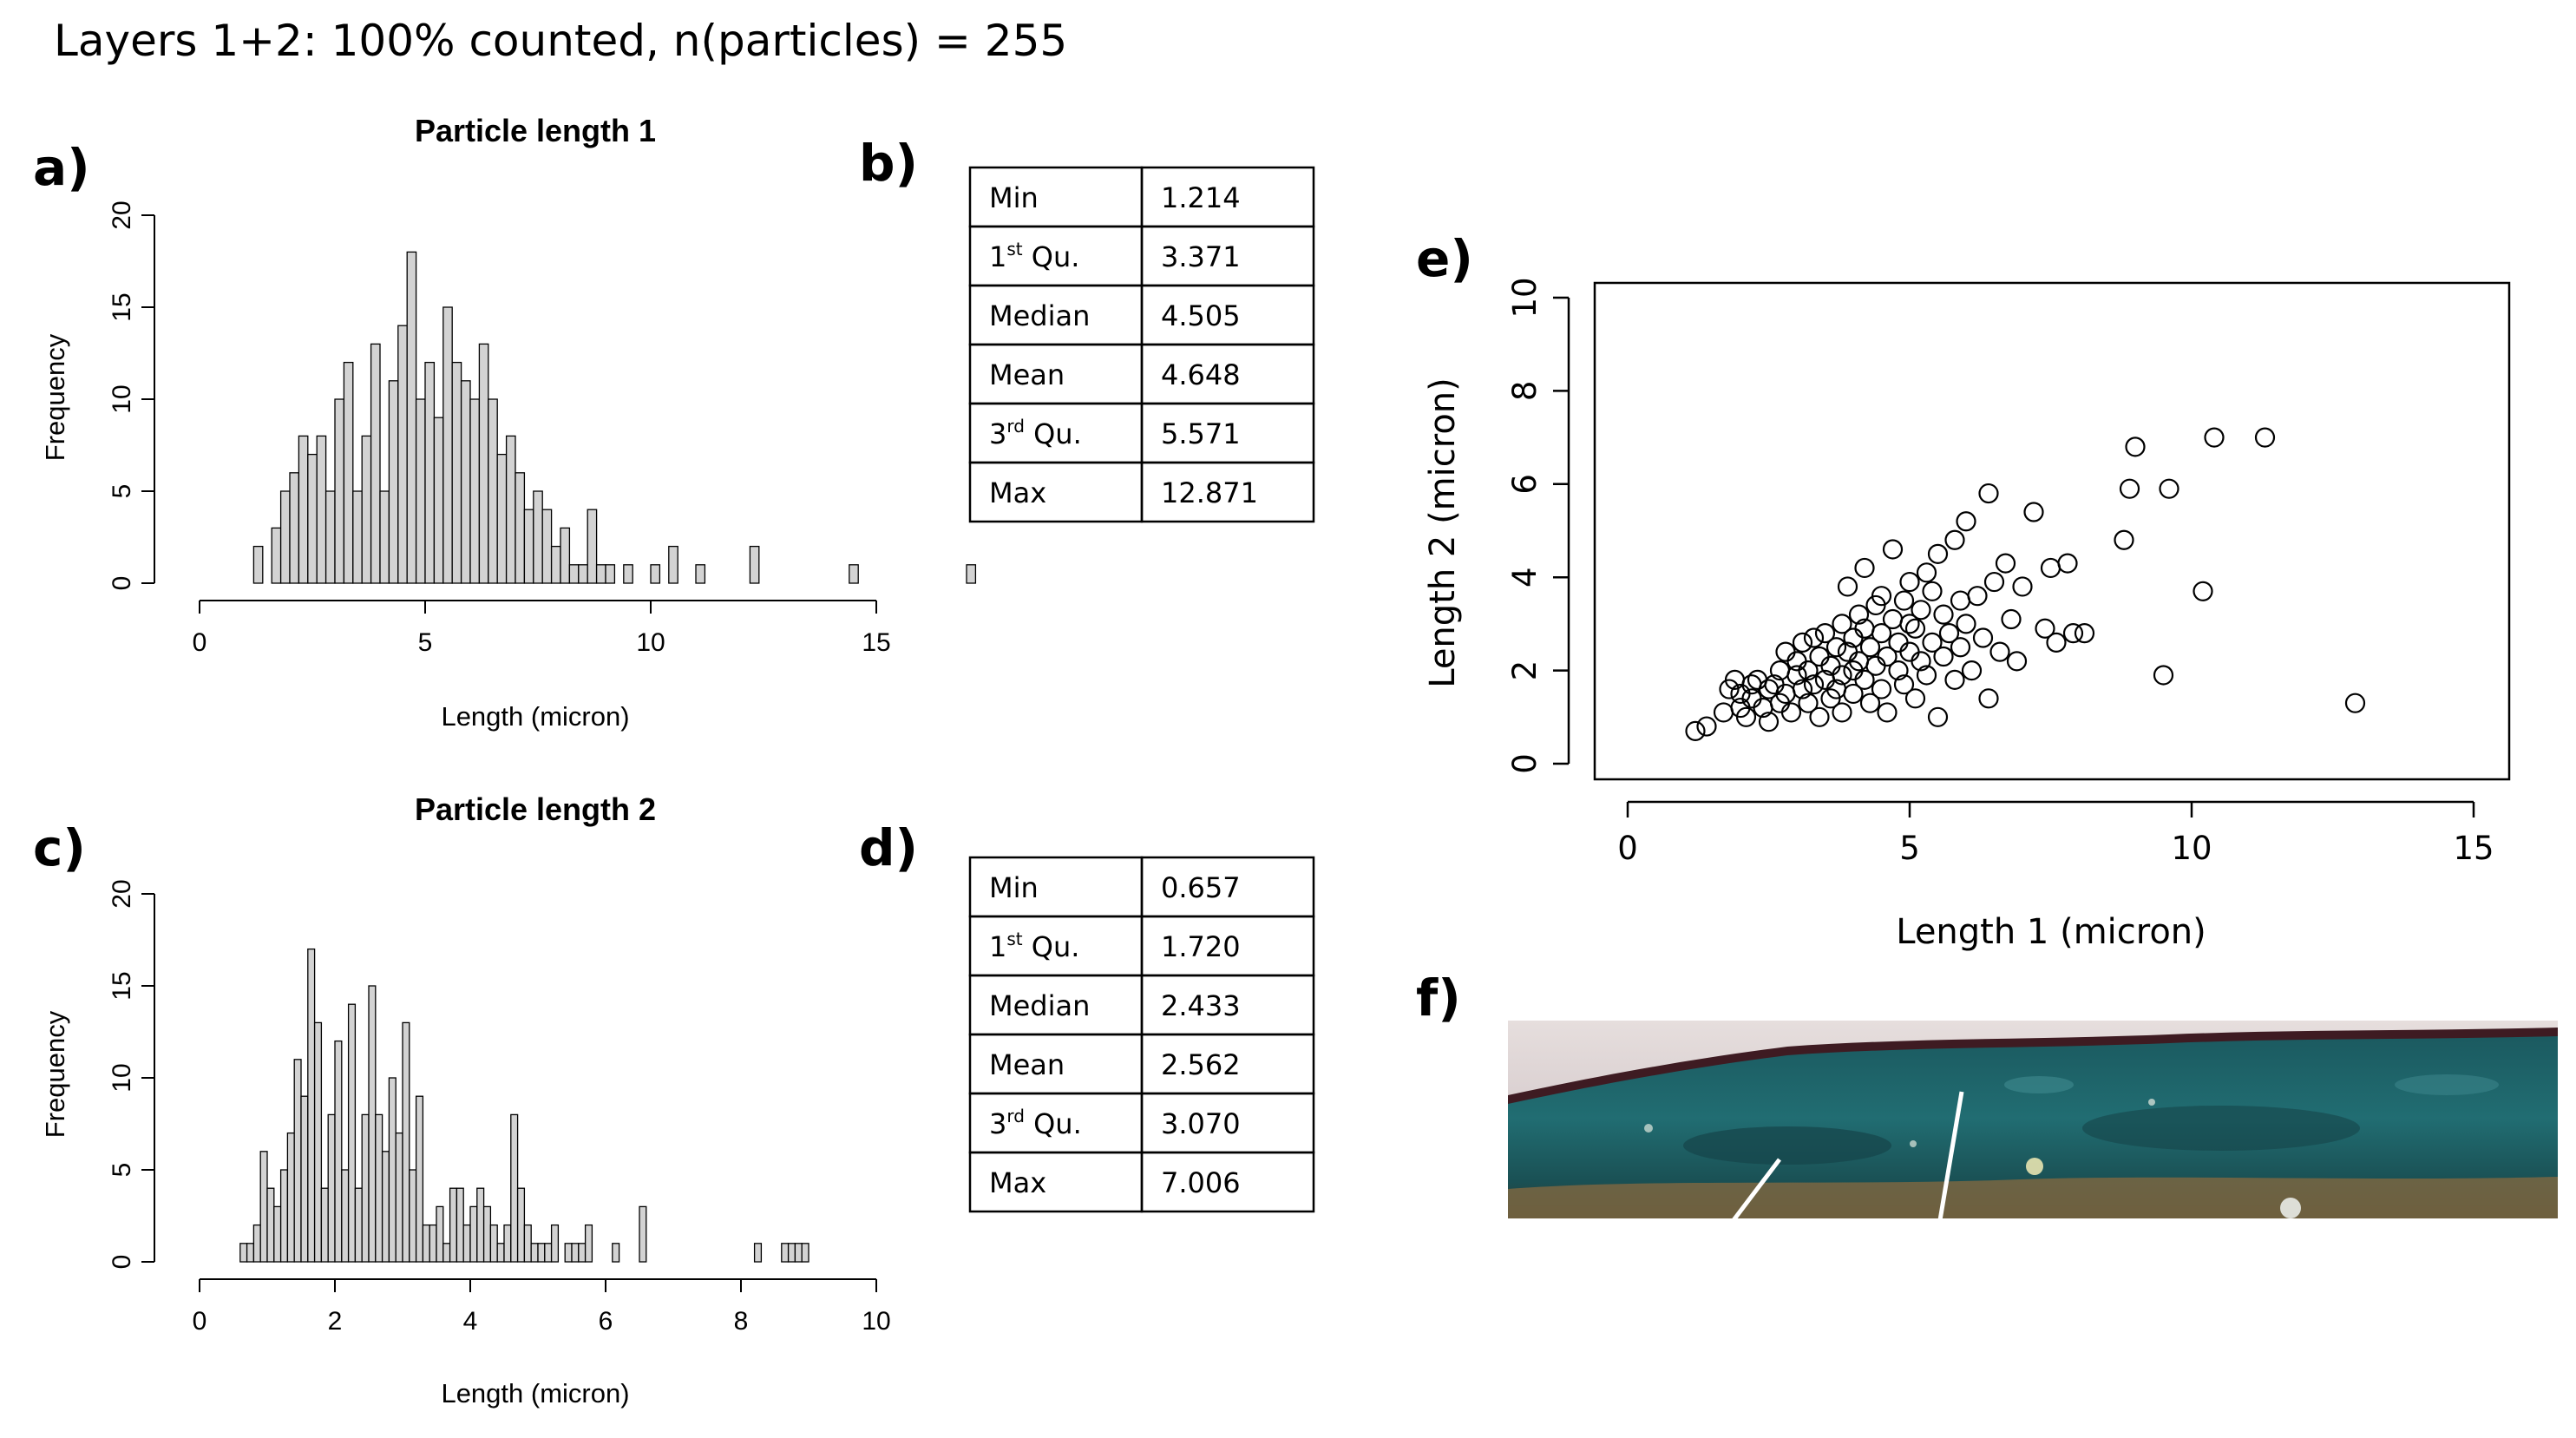  I want to click on x-tick-label: 15, so click(876, 642).